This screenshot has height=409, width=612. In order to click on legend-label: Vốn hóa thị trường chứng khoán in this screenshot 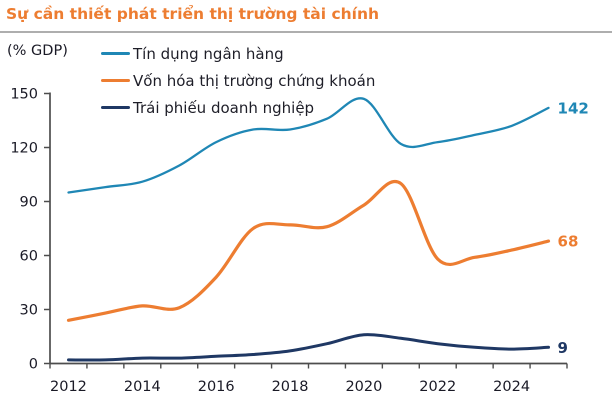, I will do `click(254, 80)`.